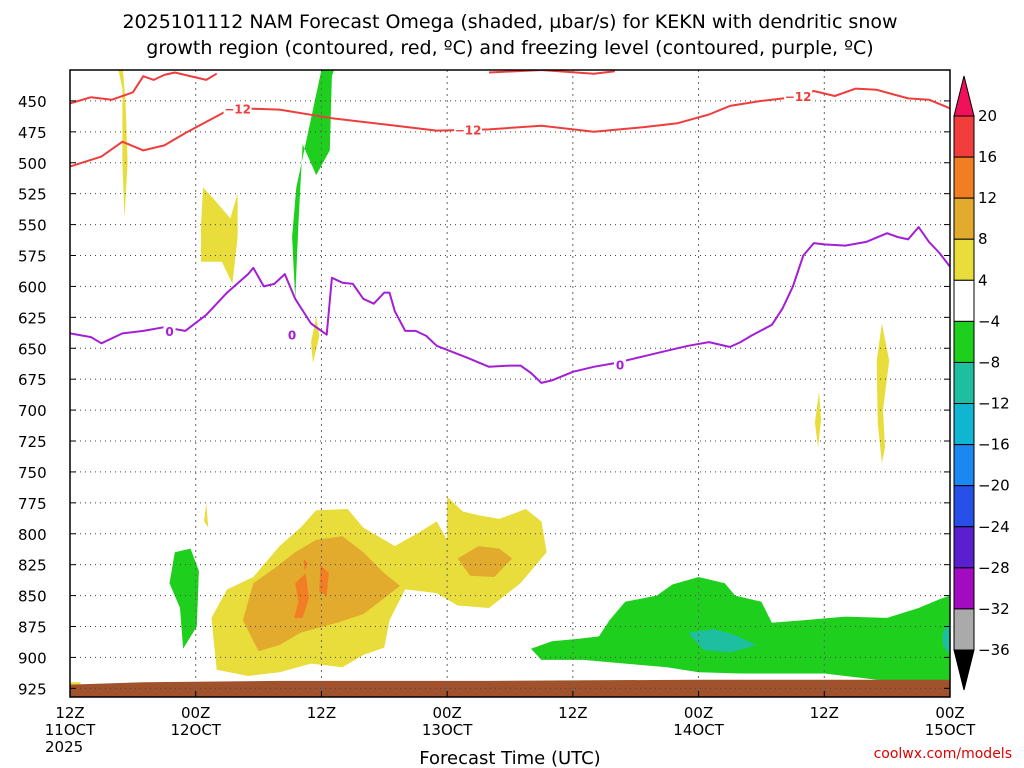 This screenshot has width=1024, height=768. What do you see at coordinates (698, 713) in the screenshot?
I see `x-tick-label-5-1: 00Z` at bounding box center [698, 713].